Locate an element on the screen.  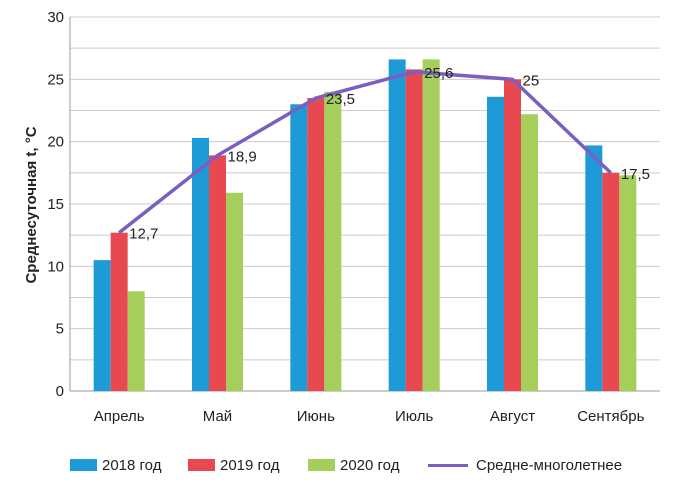
legend-item-2018: 2018 год is located at coordinates (115, 465).